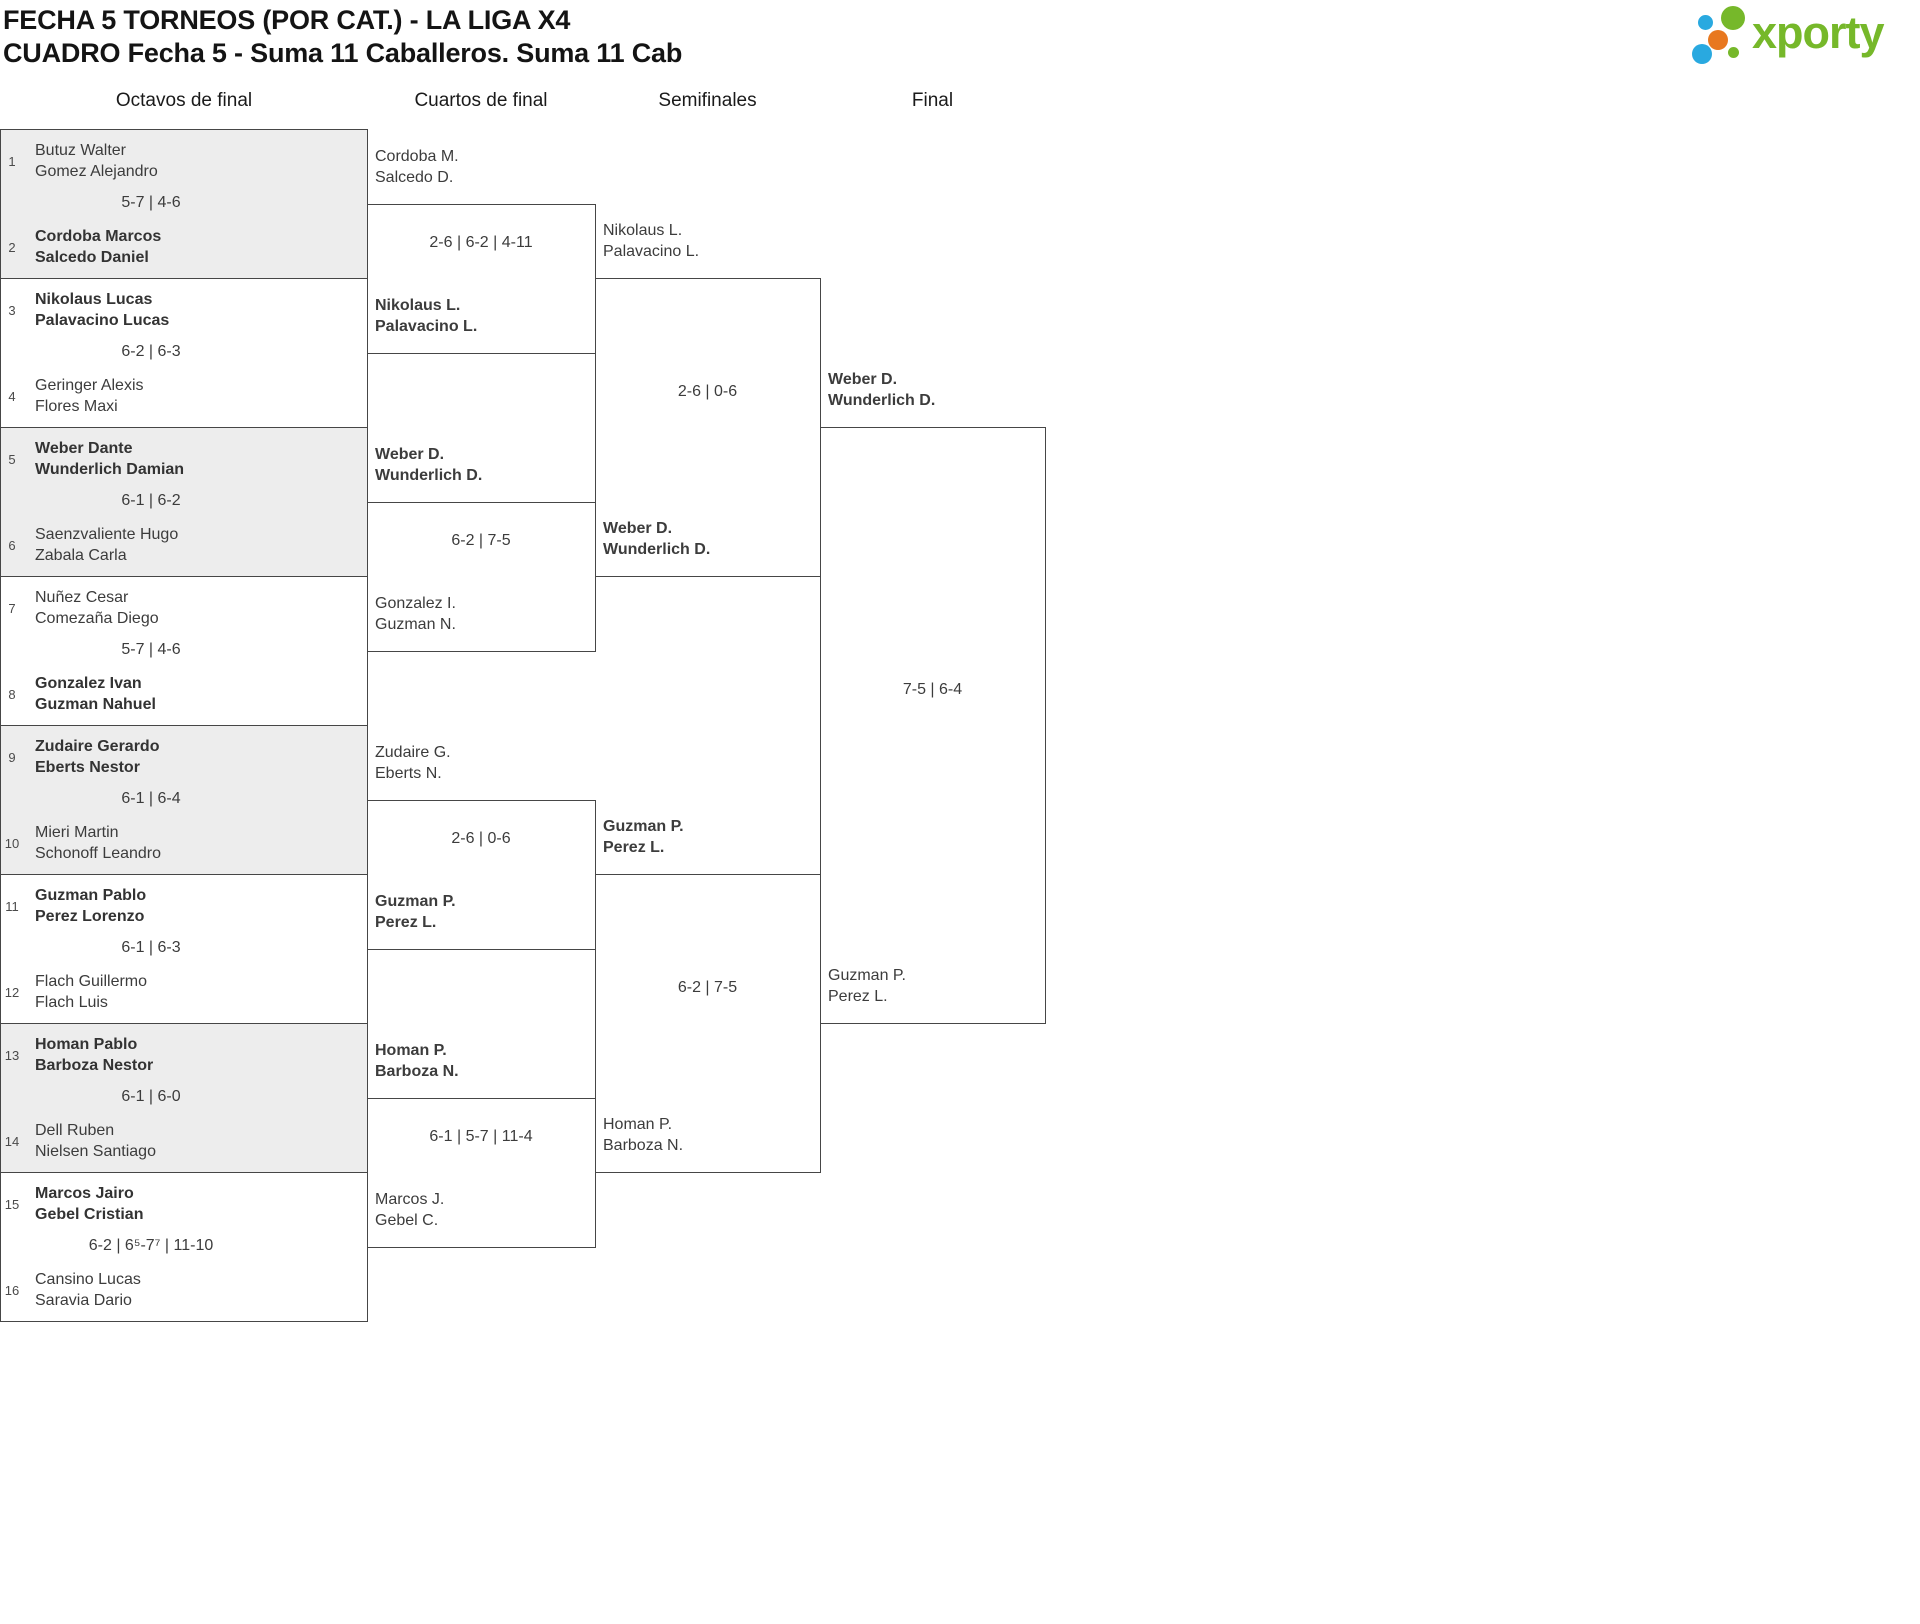 The image size is (1920, 1624). Describe the element at coordinates (88, 683) in the screenshot. I see `player-name: Gonzalez Ivan` at that location.